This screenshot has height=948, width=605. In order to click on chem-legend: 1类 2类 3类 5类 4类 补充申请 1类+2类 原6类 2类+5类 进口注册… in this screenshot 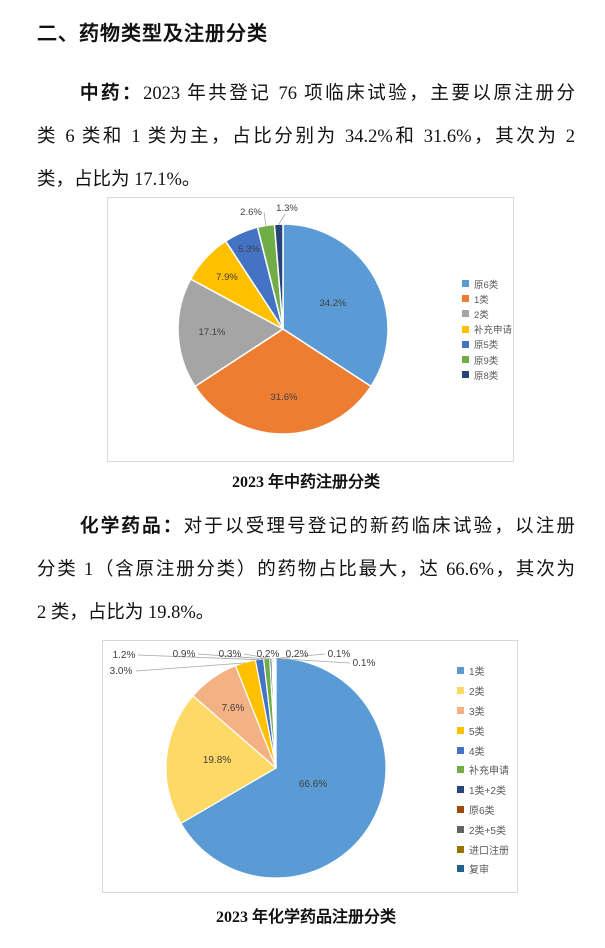, I will do `click(483, 770)`.